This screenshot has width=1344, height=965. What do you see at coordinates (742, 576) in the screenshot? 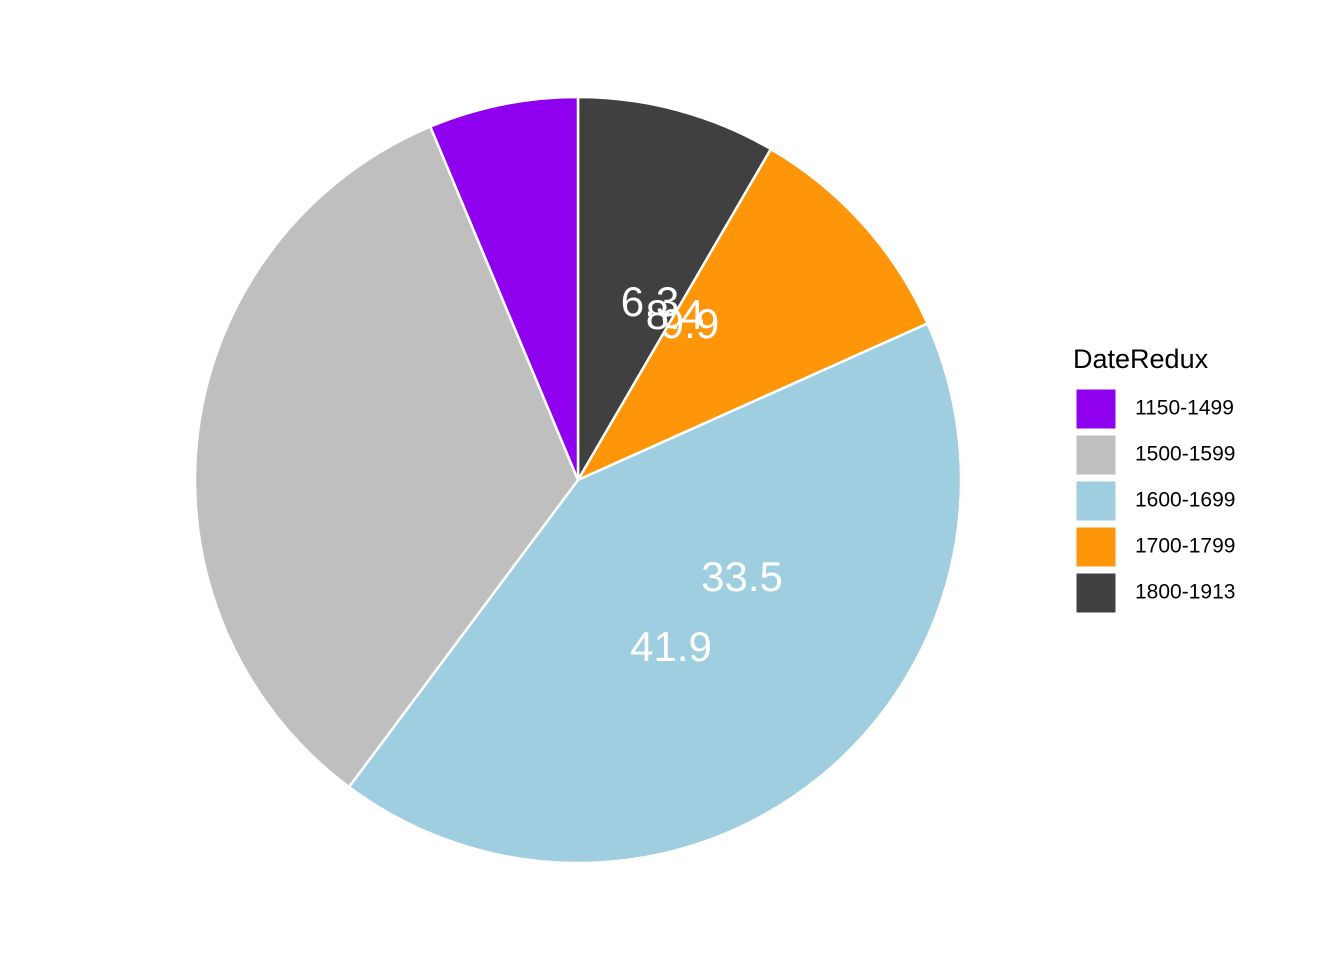
I see `slice-label-1500-1599: 33.5` at bounding box center [742, 576].